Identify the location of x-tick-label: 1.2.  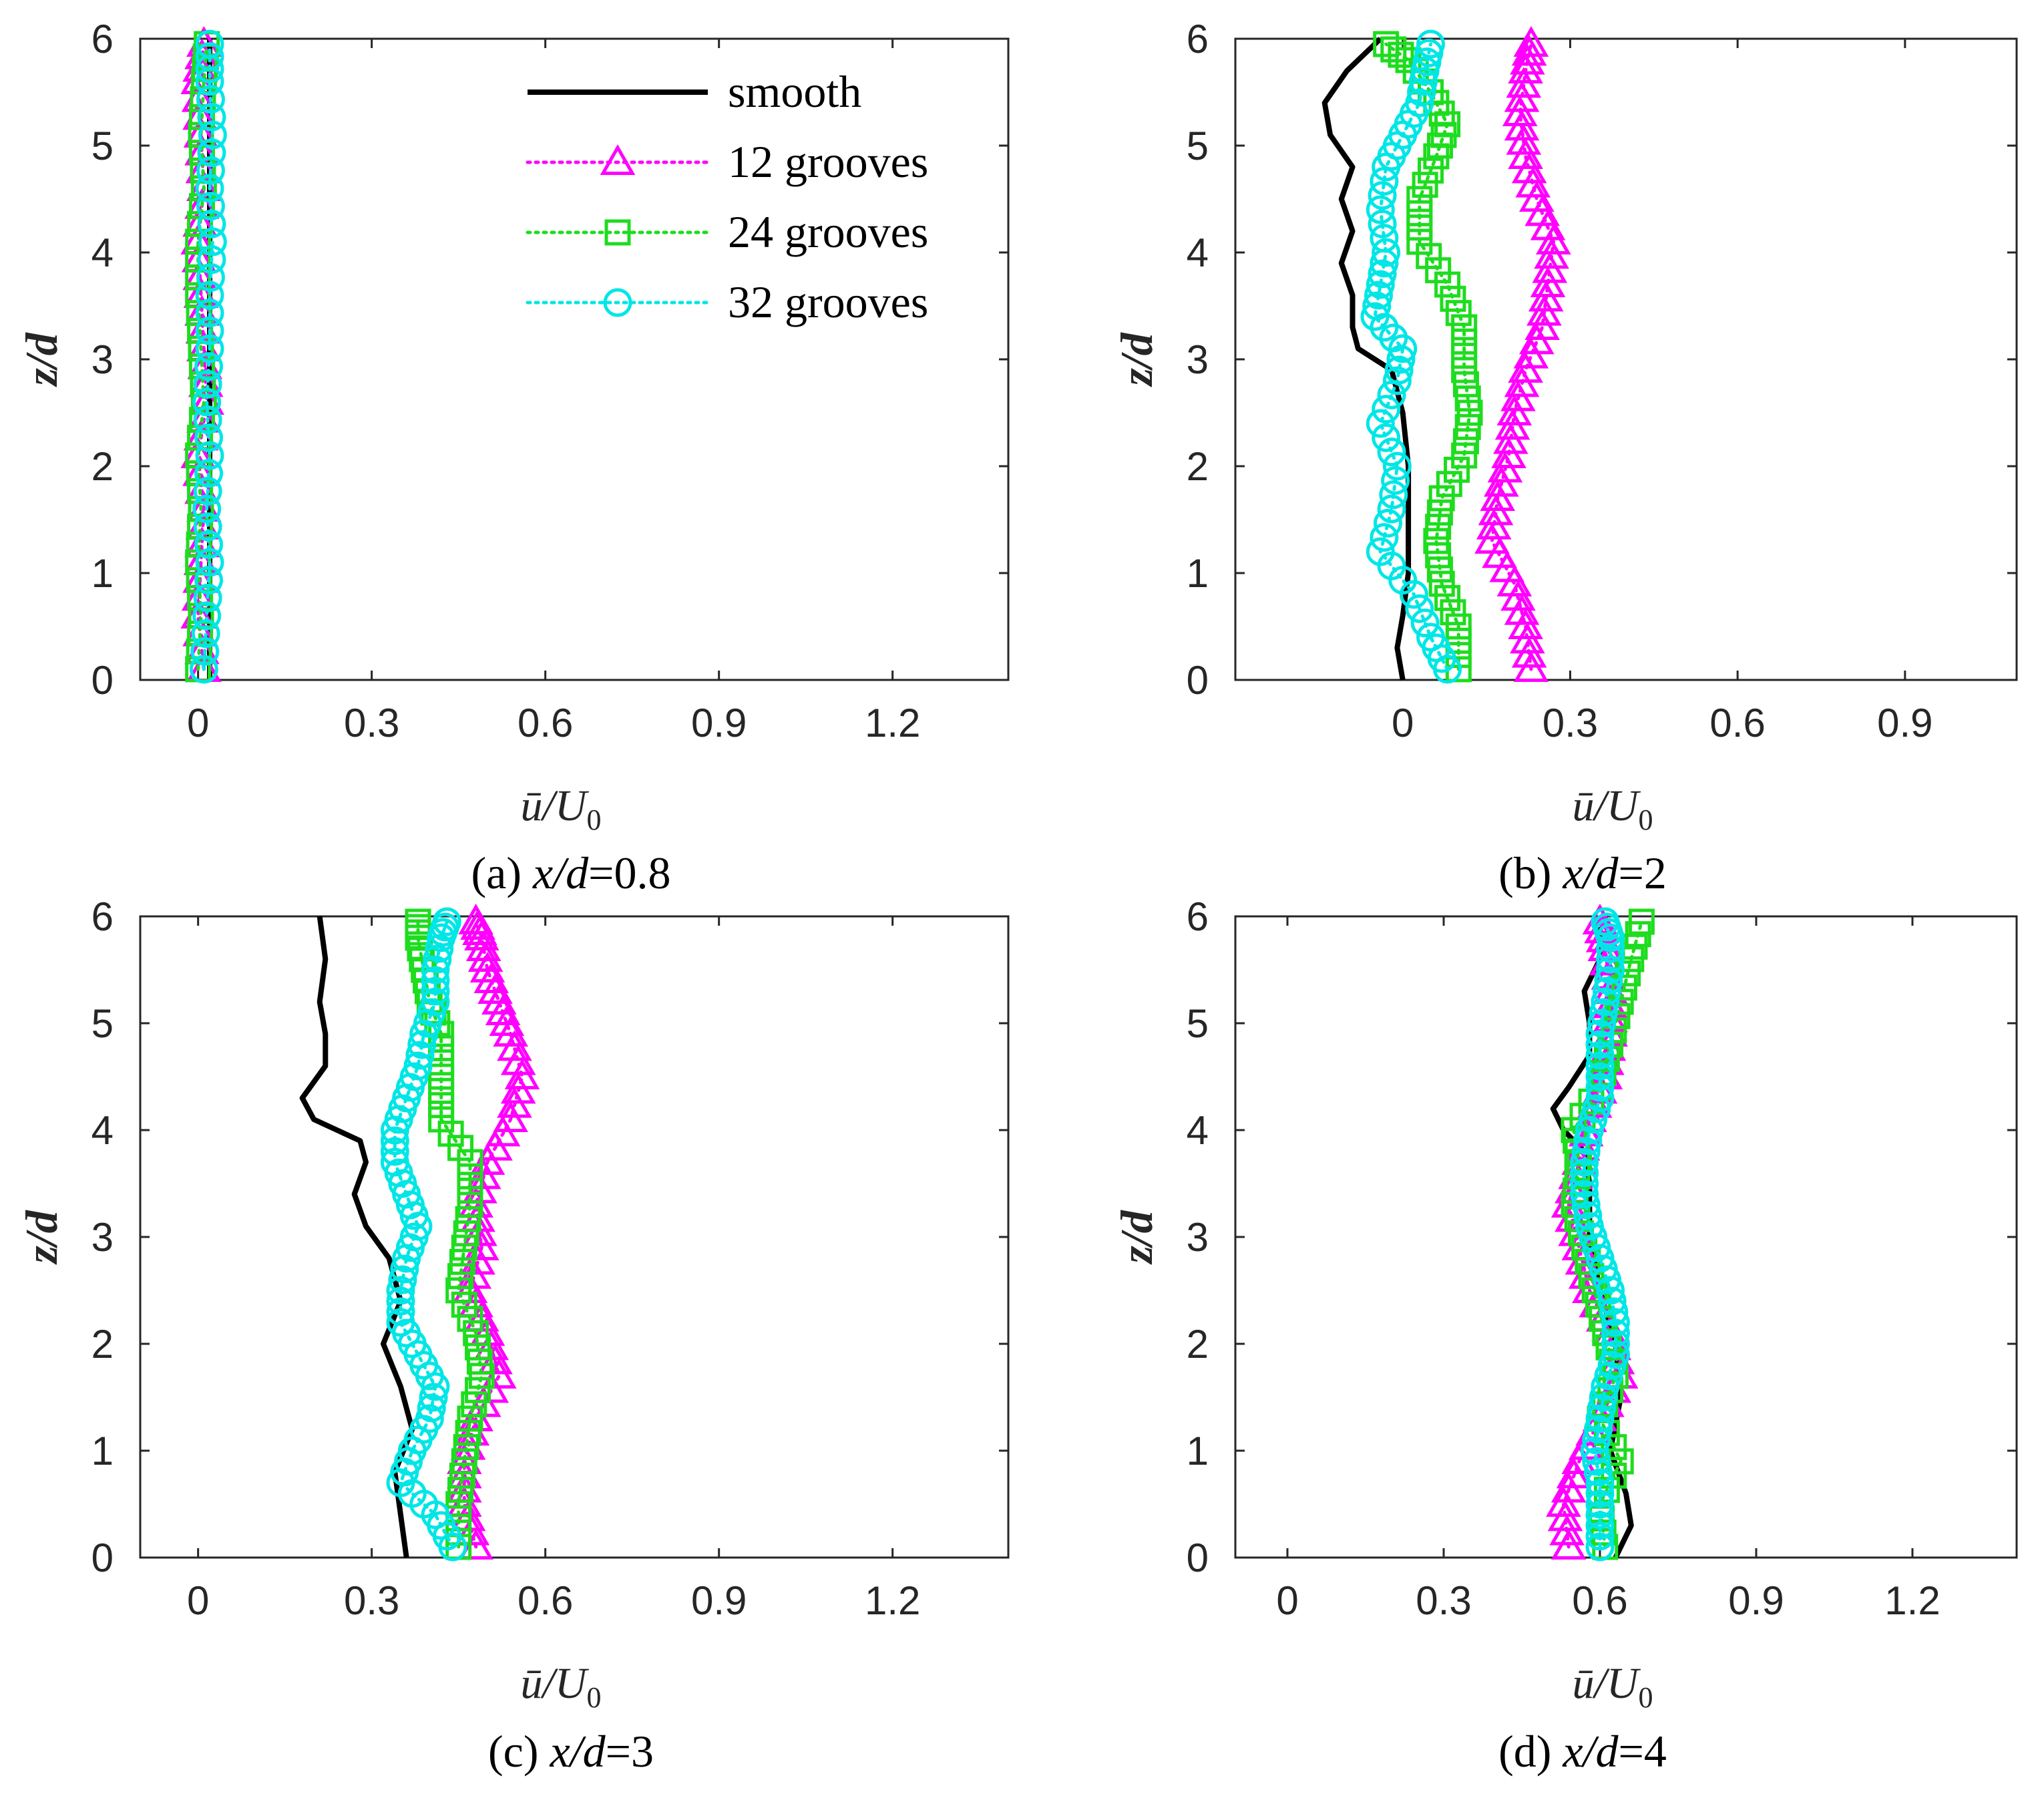
(893, 1600).